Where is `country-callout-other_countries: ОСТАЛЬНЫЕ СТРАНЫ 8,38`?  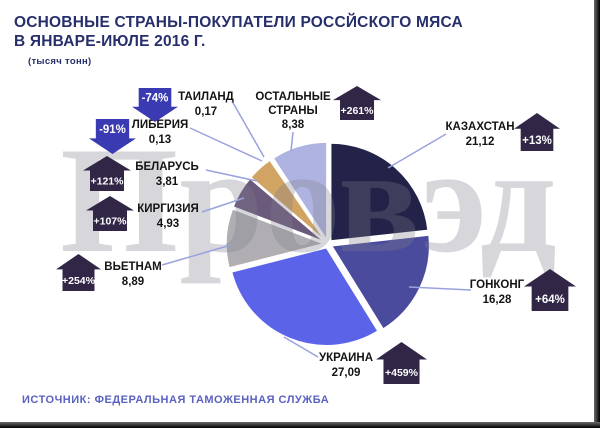
country-callout-other_countries: ОСТАЛЬНЫЕ СТРАНЫ 8,38 is located at coordinates (293, 112).